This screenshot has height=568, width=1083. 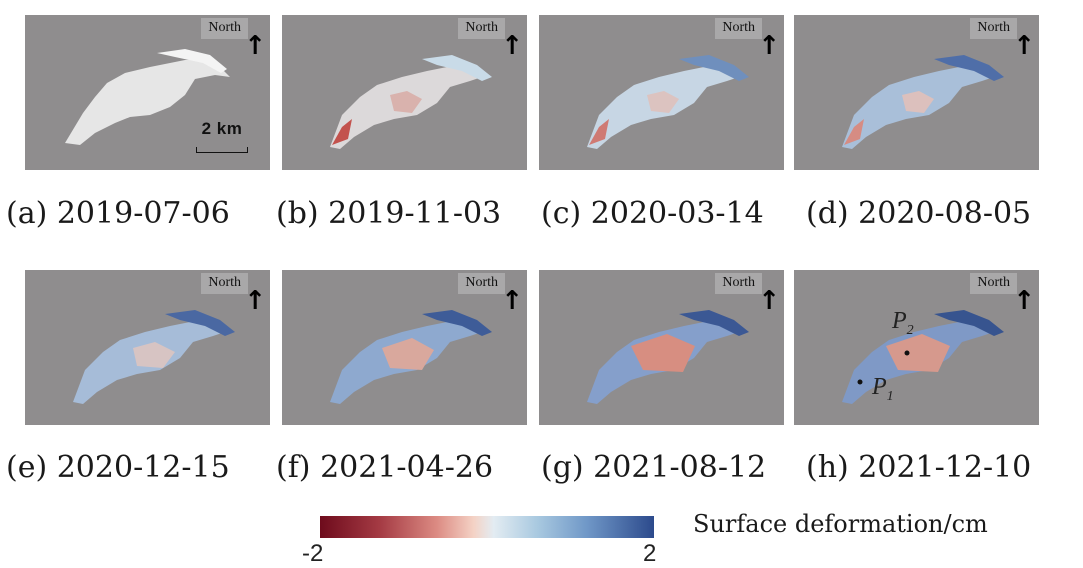 What do you see at coordinates (154, 357) in the screenshot?
I see `deformation-map-e` at bounding box center [154, 357].